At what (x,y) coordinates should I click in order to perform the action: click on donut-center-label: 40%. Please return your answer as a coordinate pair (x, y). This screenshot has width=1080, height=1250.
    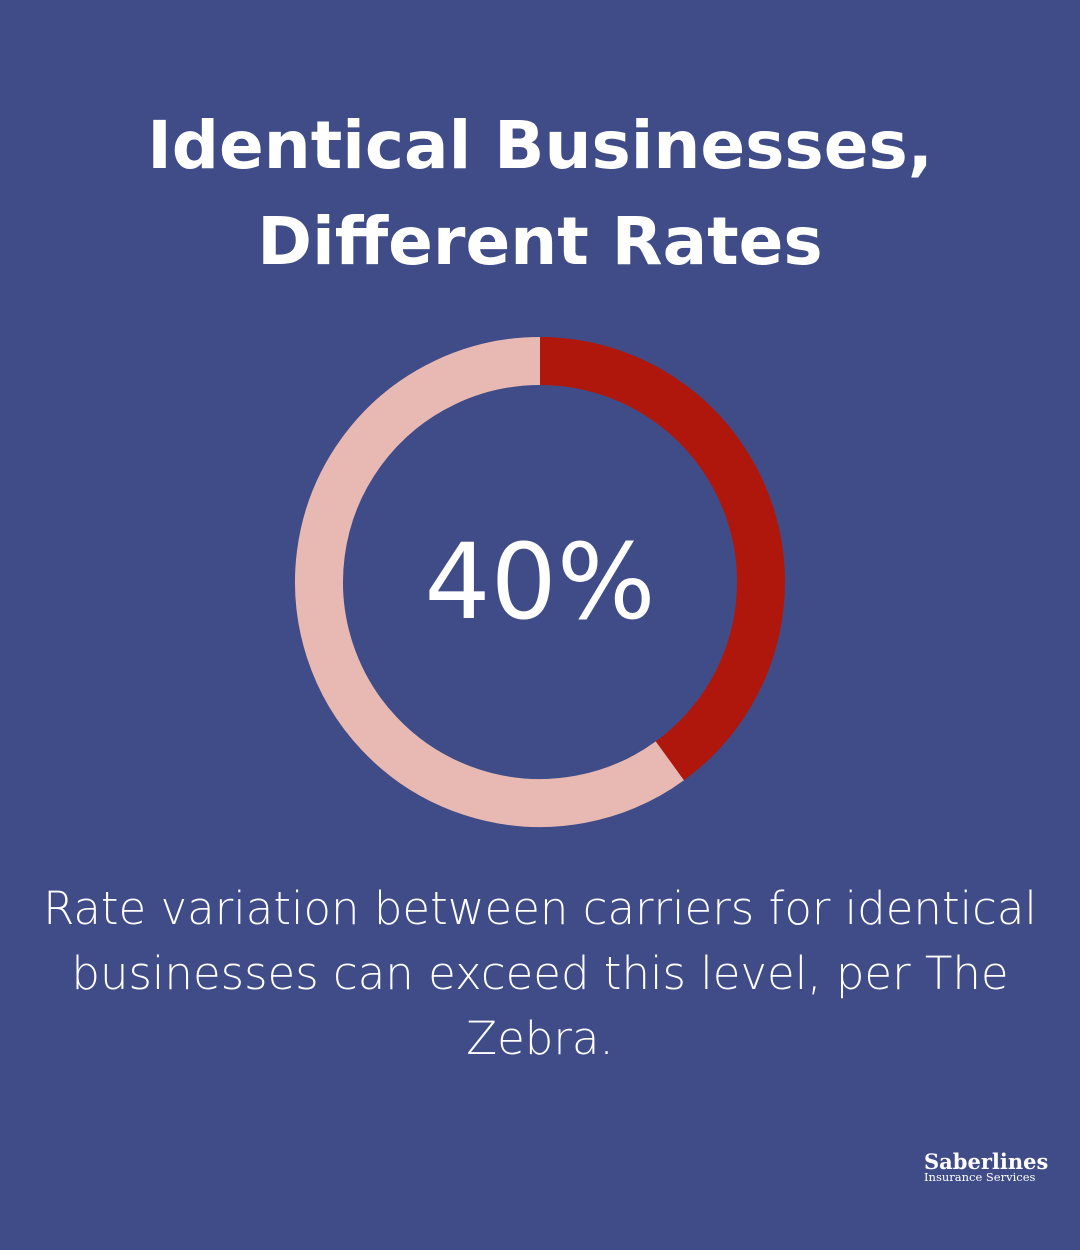
    Looking at the image, I should click on (540, 582).